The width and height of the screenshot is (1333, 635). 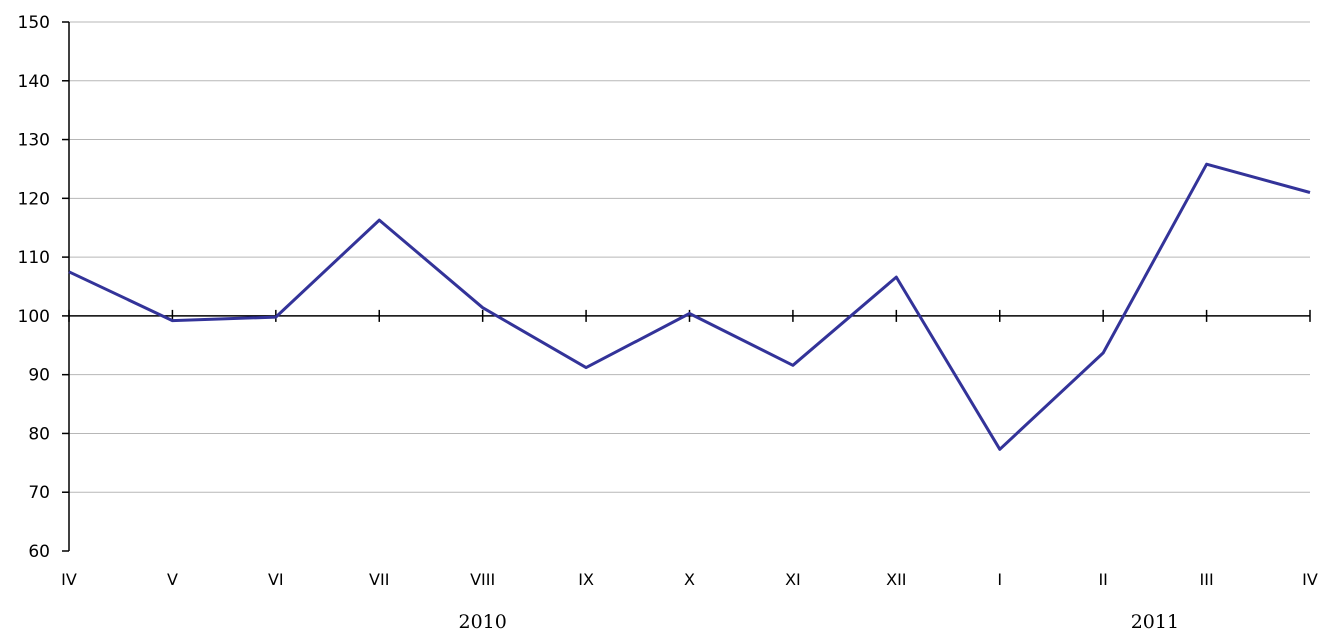 I want to click on year-label-2010: 2010, so click(x=482, y=622).